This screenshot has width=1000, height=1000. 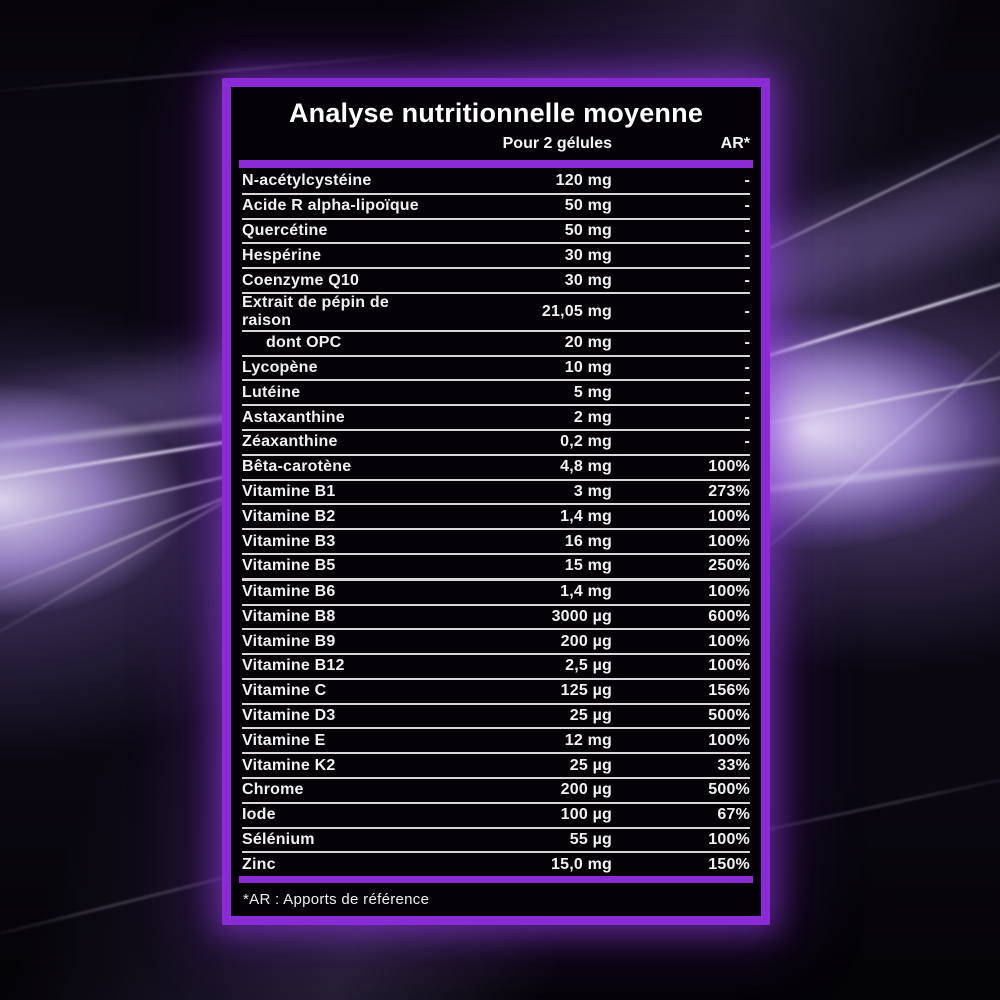 What do you see at coordinates (588, 740) in the screenshot?
I see `nutrient-amount: 12 mg` at bounding box center [588, 740].